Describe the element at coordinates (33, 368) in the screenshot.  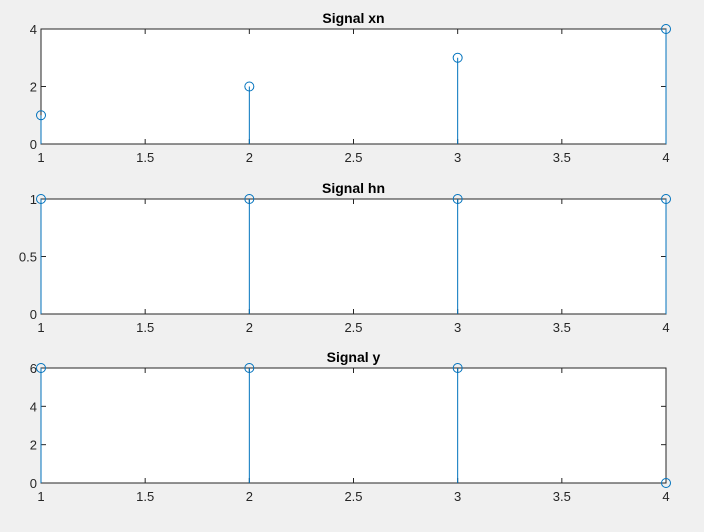
I see `y-tick-label: 6` at that location.